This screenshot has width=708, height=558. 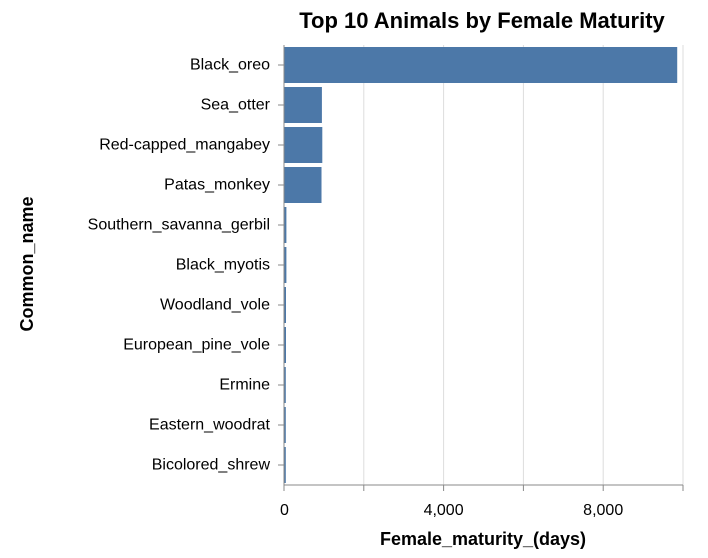 What do you see at coordinates (284, 510) in the screenshot?
I see `x-tick-label-0: 0` at bounding box center [284, 510].